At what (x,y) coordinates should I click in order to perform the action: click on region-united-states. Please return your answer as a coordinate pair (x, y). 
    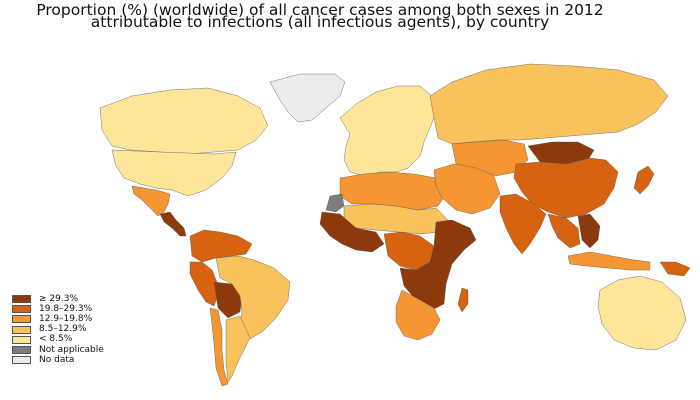
    Looking at the image, I should click on (174, 173).